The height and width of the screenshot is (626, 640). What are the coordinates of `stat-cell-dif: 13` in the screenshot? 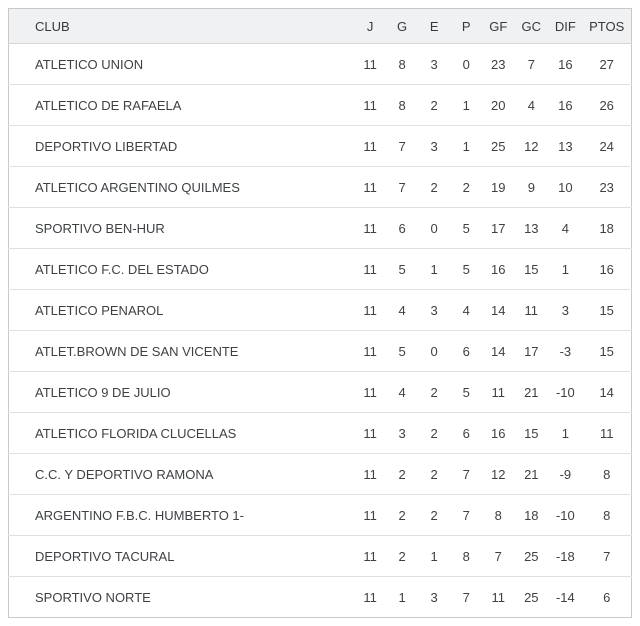 It's located at (565, 146).